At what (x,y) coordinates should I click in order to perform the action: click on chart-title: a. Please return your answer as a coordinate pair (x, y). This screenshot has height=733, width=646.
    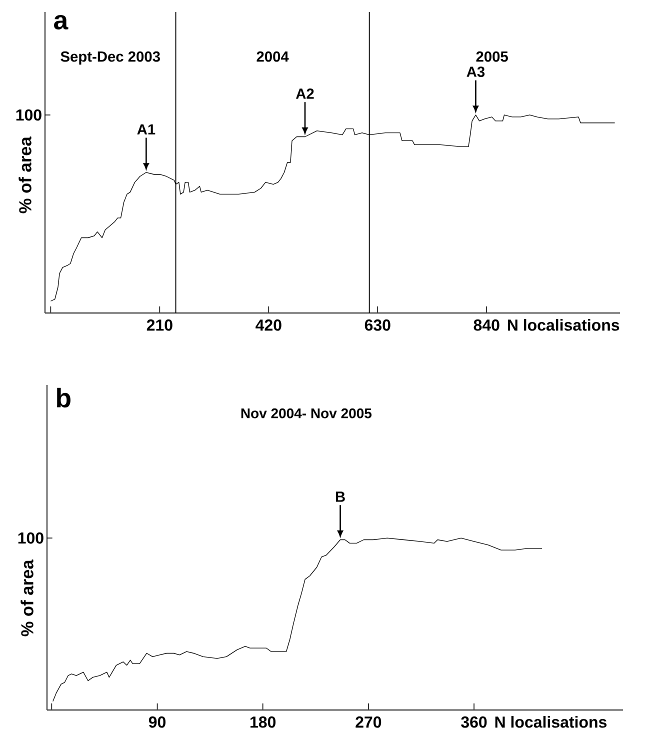
    Looking at the image, I should click on (61, 22).